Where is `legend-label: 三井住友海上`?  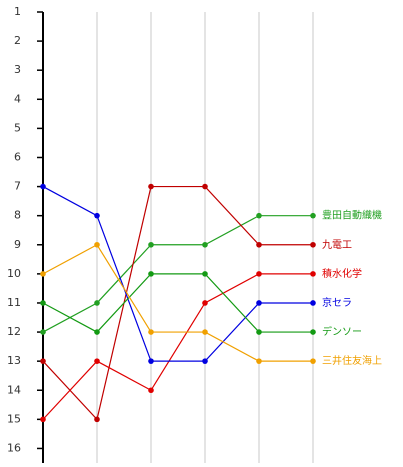
legend-label: 三井住友海上 is located at coordinates (352, 360).